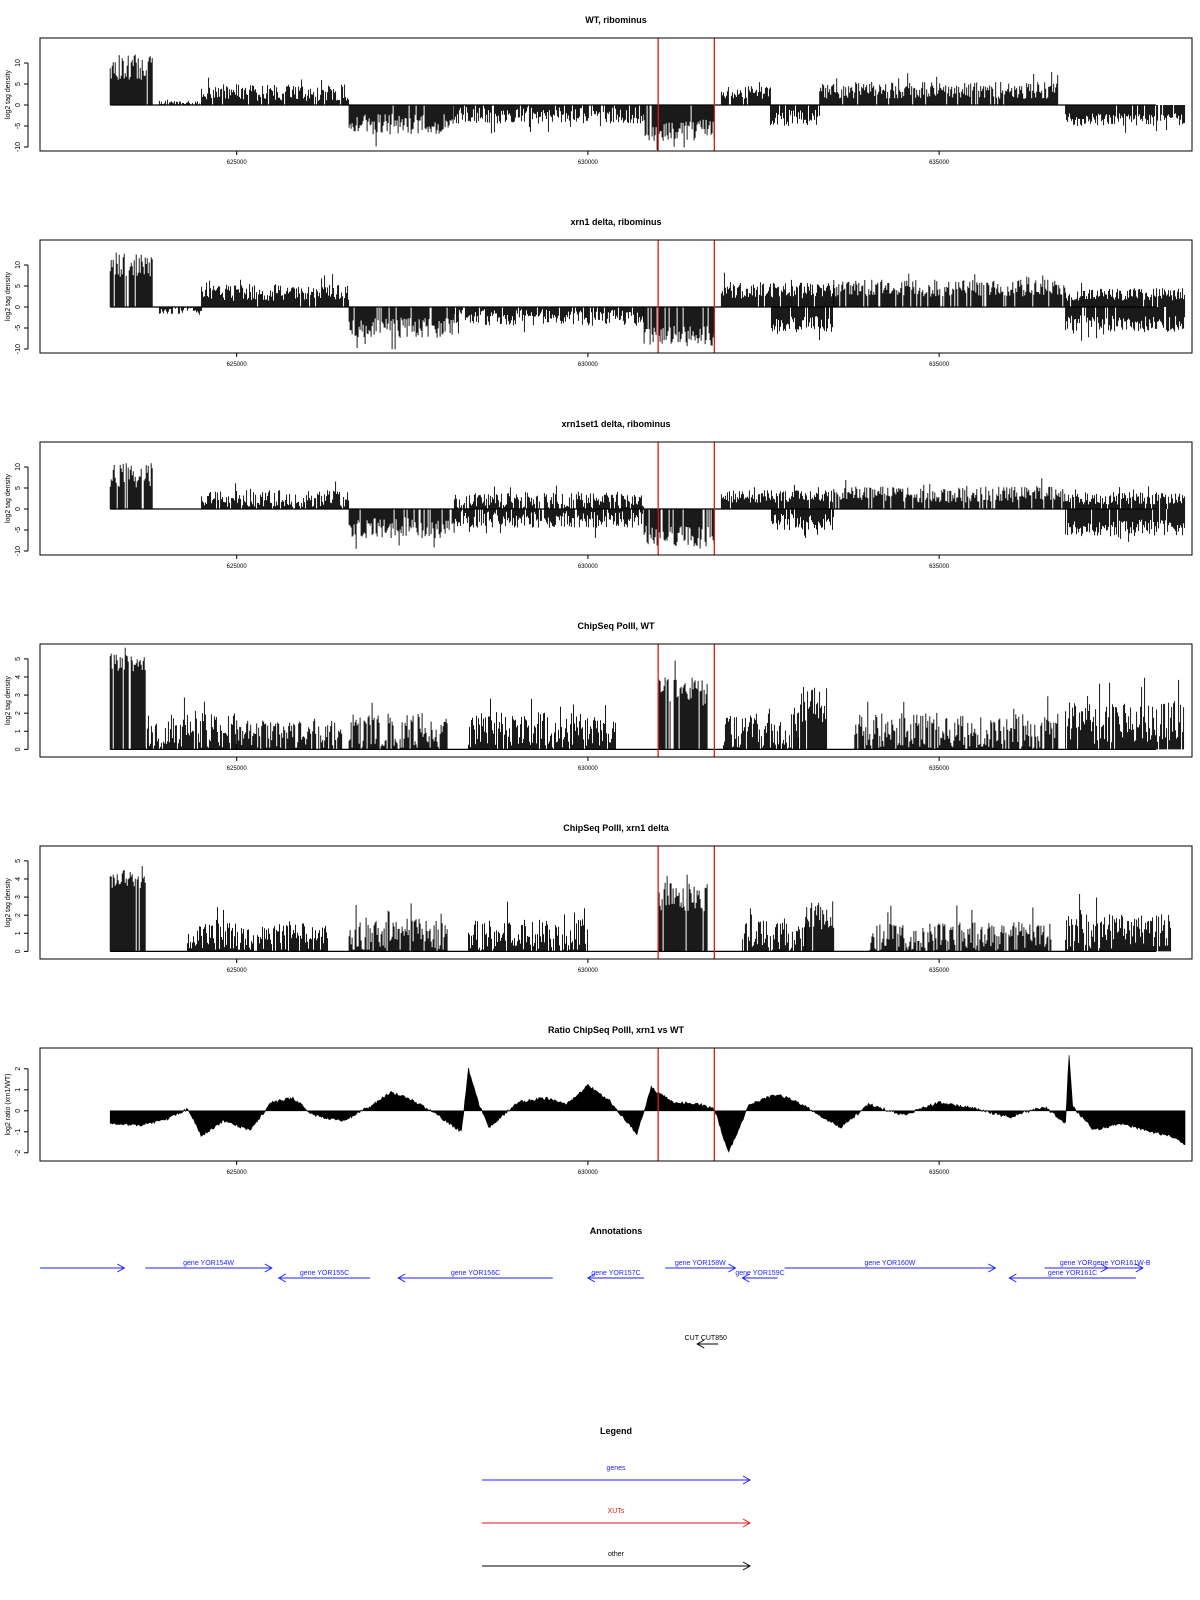  Describe the element at coordinates (616, 1431) in the screenshot. I see `legend-title: Legend` at that location.